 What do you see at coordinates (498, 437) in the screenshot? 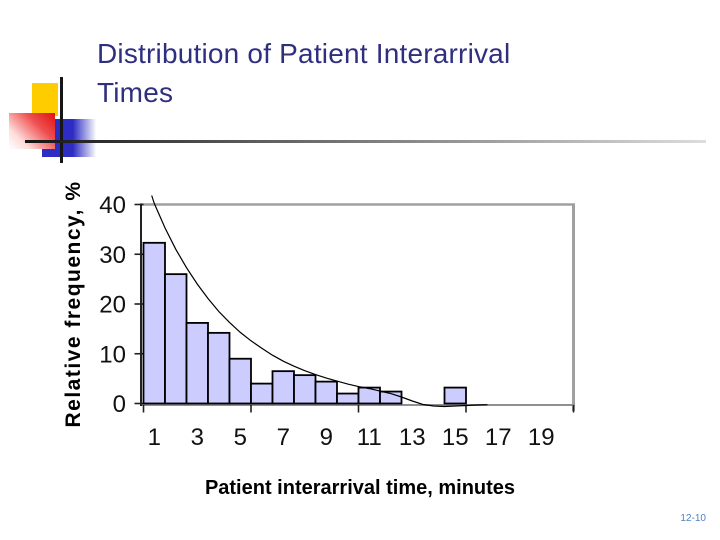
I see `x-tick-label: 17` at bounding box center [498, 437].